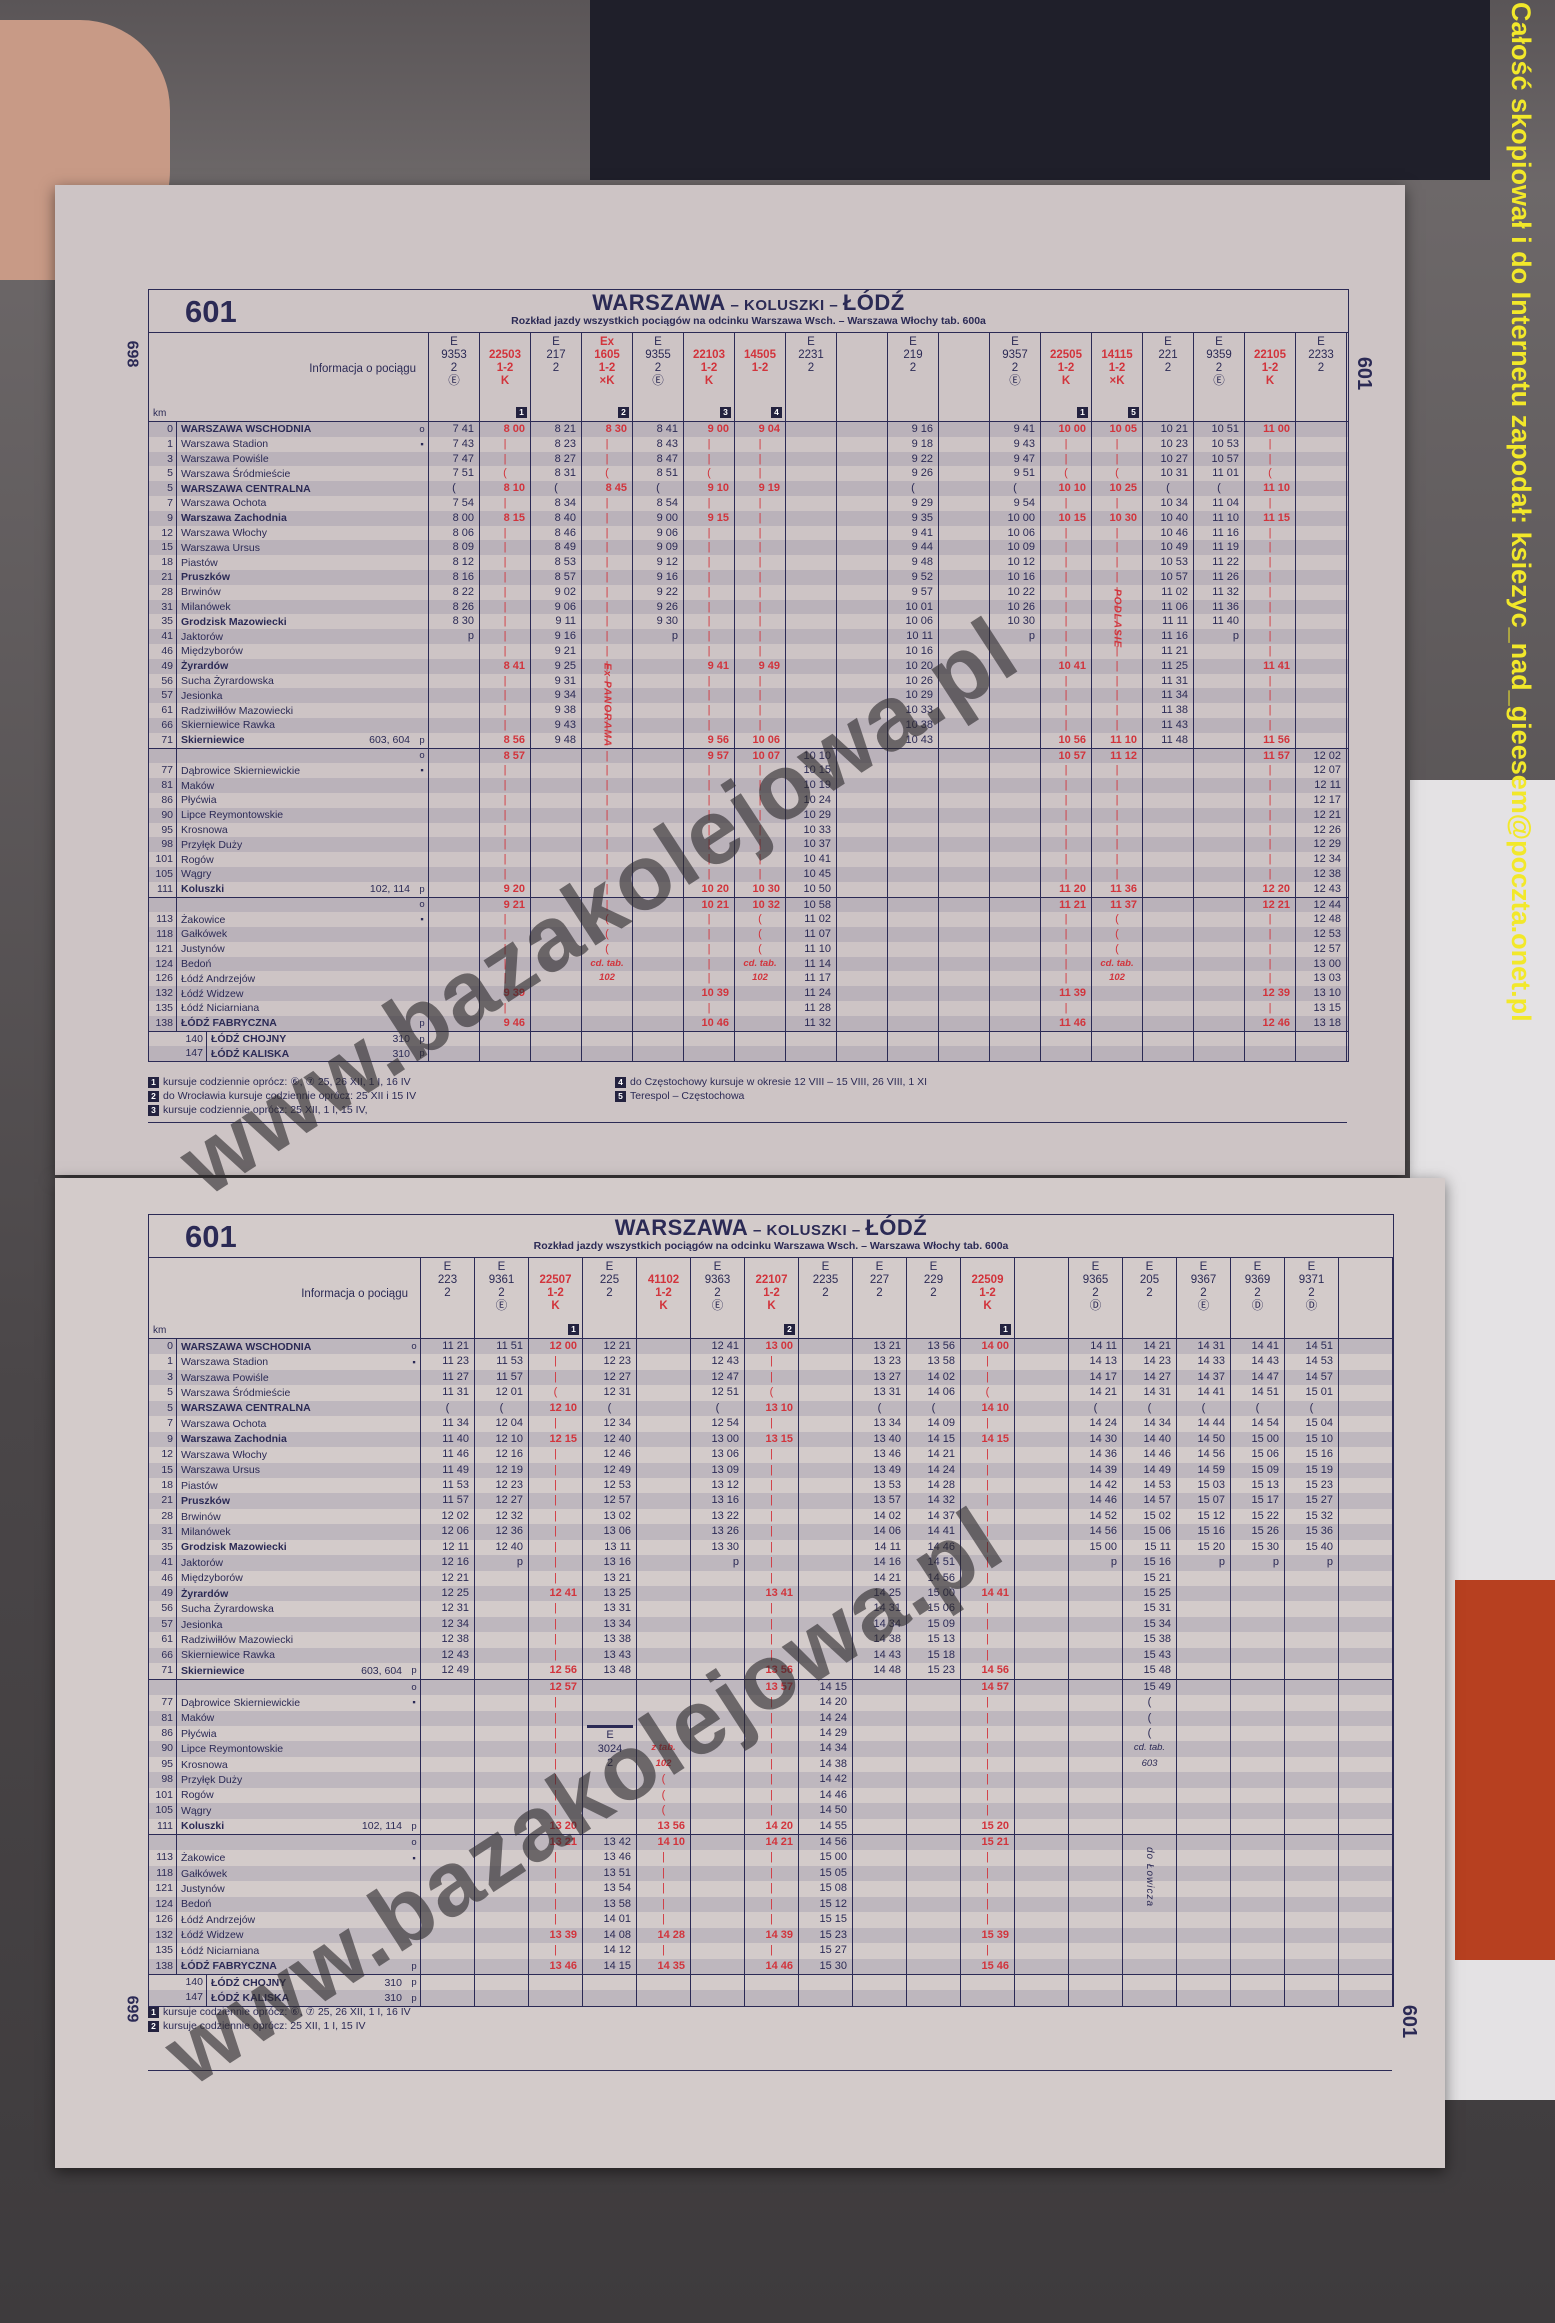  I want to click on time-cell: p, so click(1096, 1563).